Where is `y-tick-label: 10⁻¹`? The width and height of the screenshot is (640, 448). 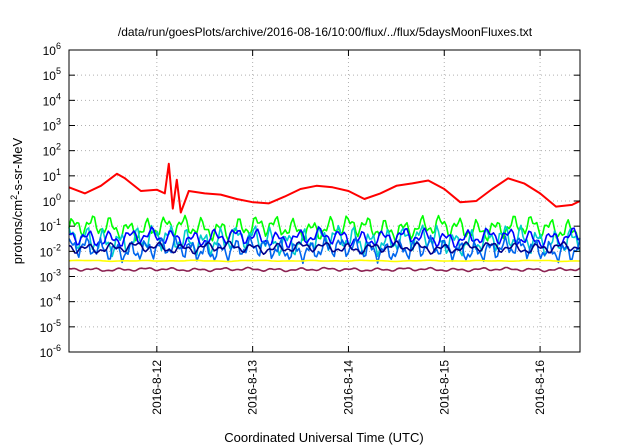 y-tick-label: 10⁻¹ is located at coordinates (50, 225).